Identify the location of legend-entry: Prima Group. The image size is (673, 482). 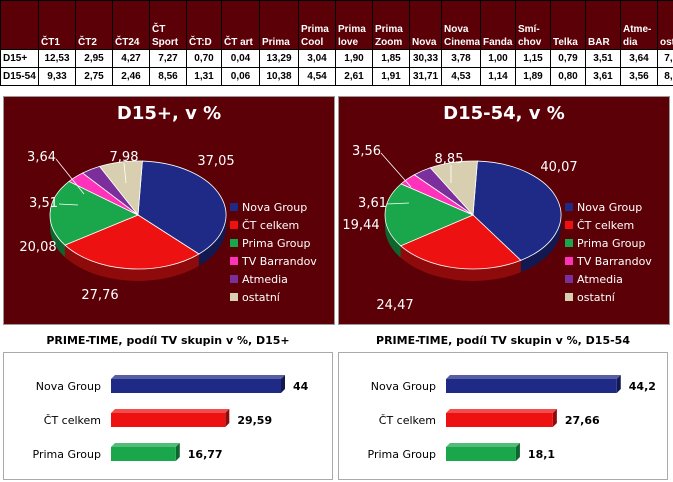
(611, 243).